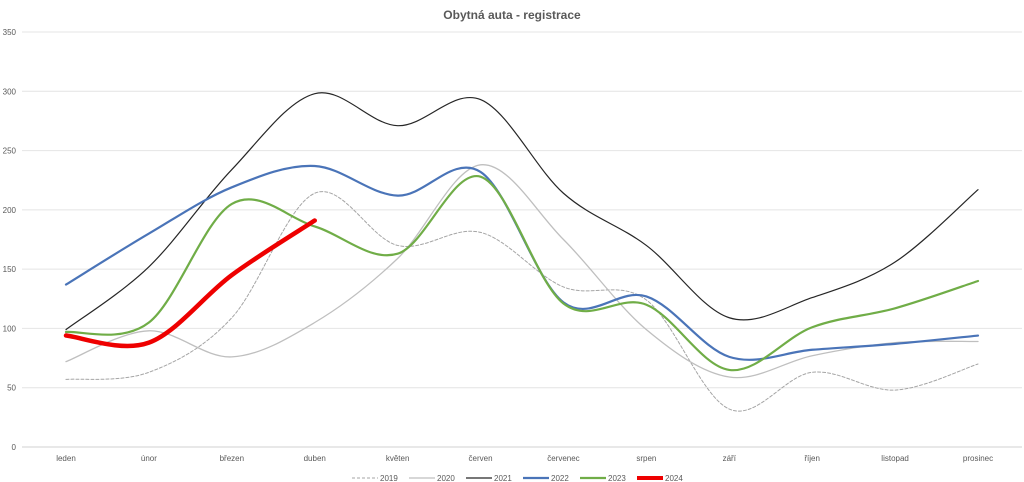 This screenshot has height=482, width=1024. Describe the element at coordinates (674, 478) in the screenshot. I see `legend-label: 2024` at that location.